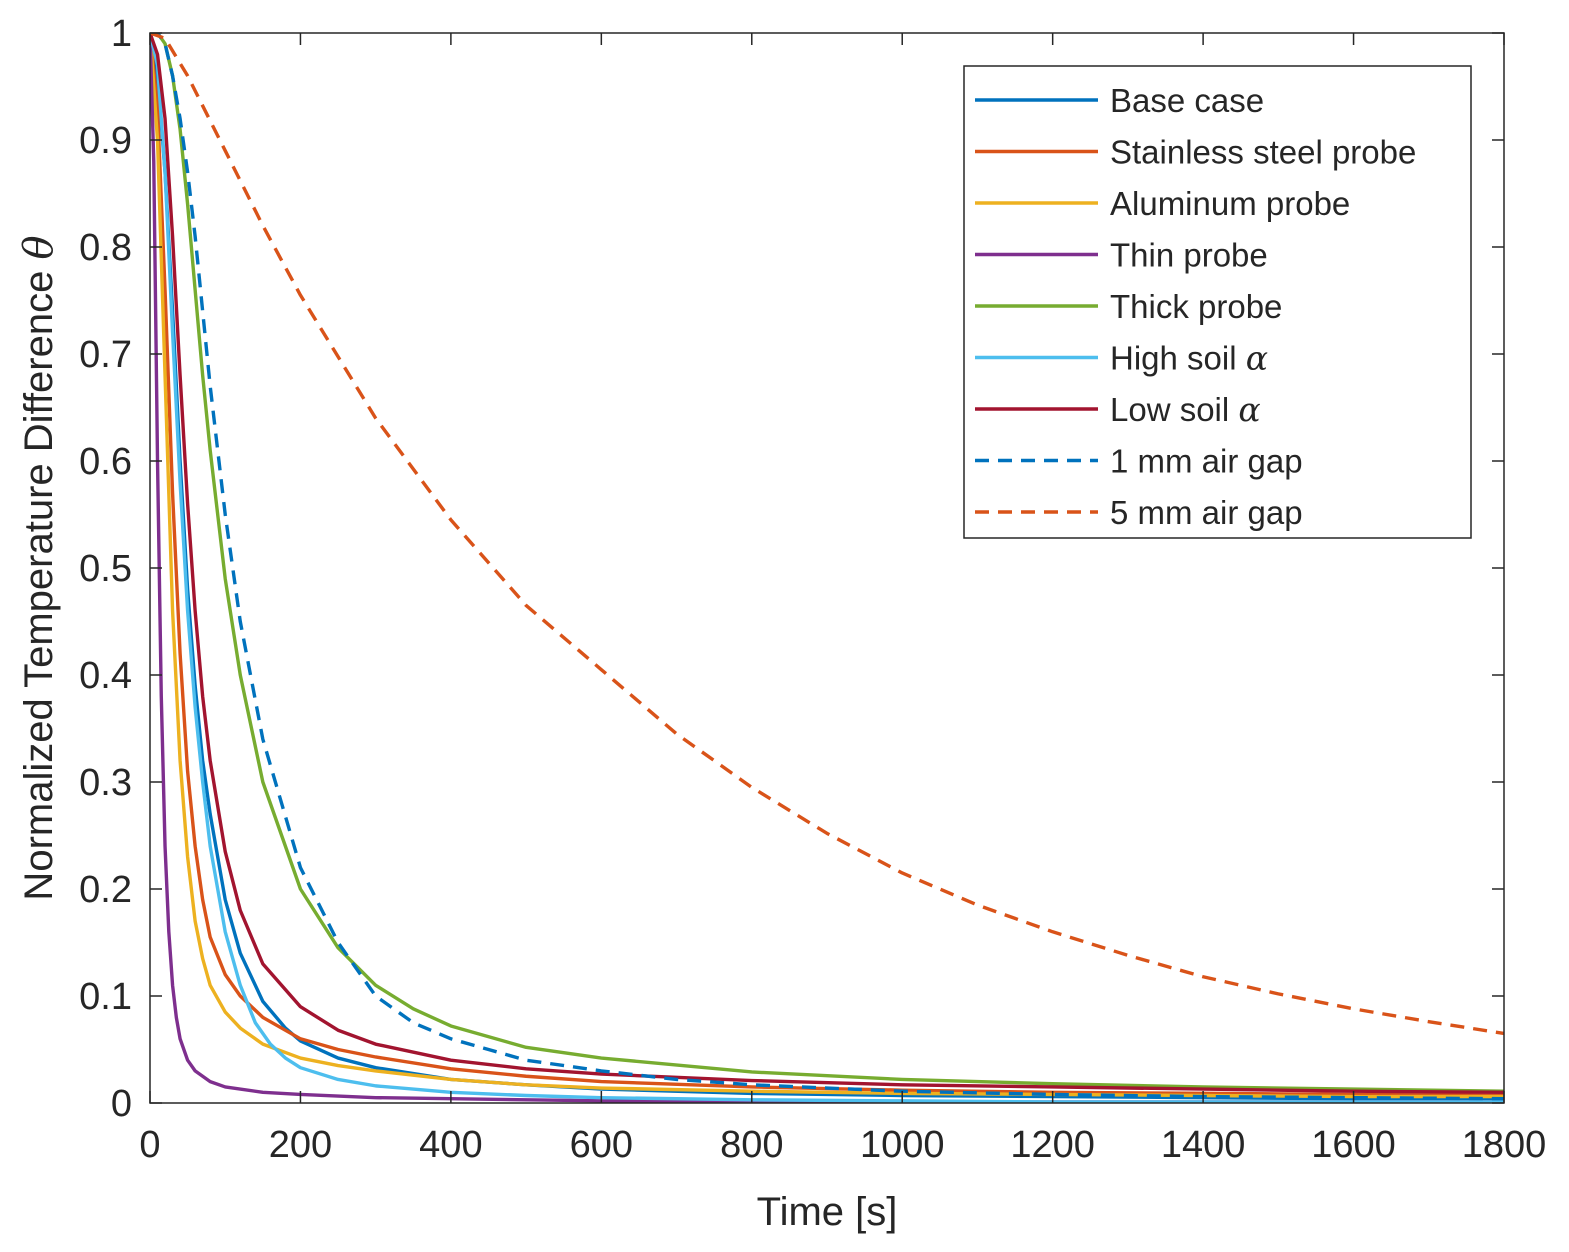 This screenshot has height=1252, width=1569. What do you see at coordinates (601, 1145) in the screenshot?
I see `x-tick-label: 600` at bounding box center [601, 1145].